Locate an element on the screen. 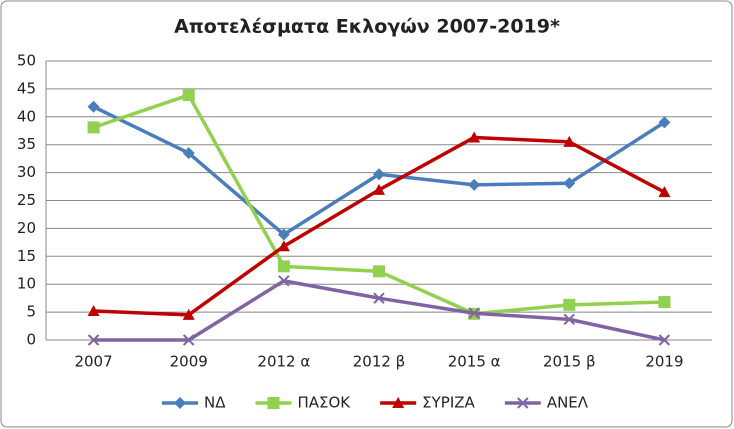 The height and width of the screenshot is (429, 734). y-tick-label: 5 is located at coordinates (31, 312).